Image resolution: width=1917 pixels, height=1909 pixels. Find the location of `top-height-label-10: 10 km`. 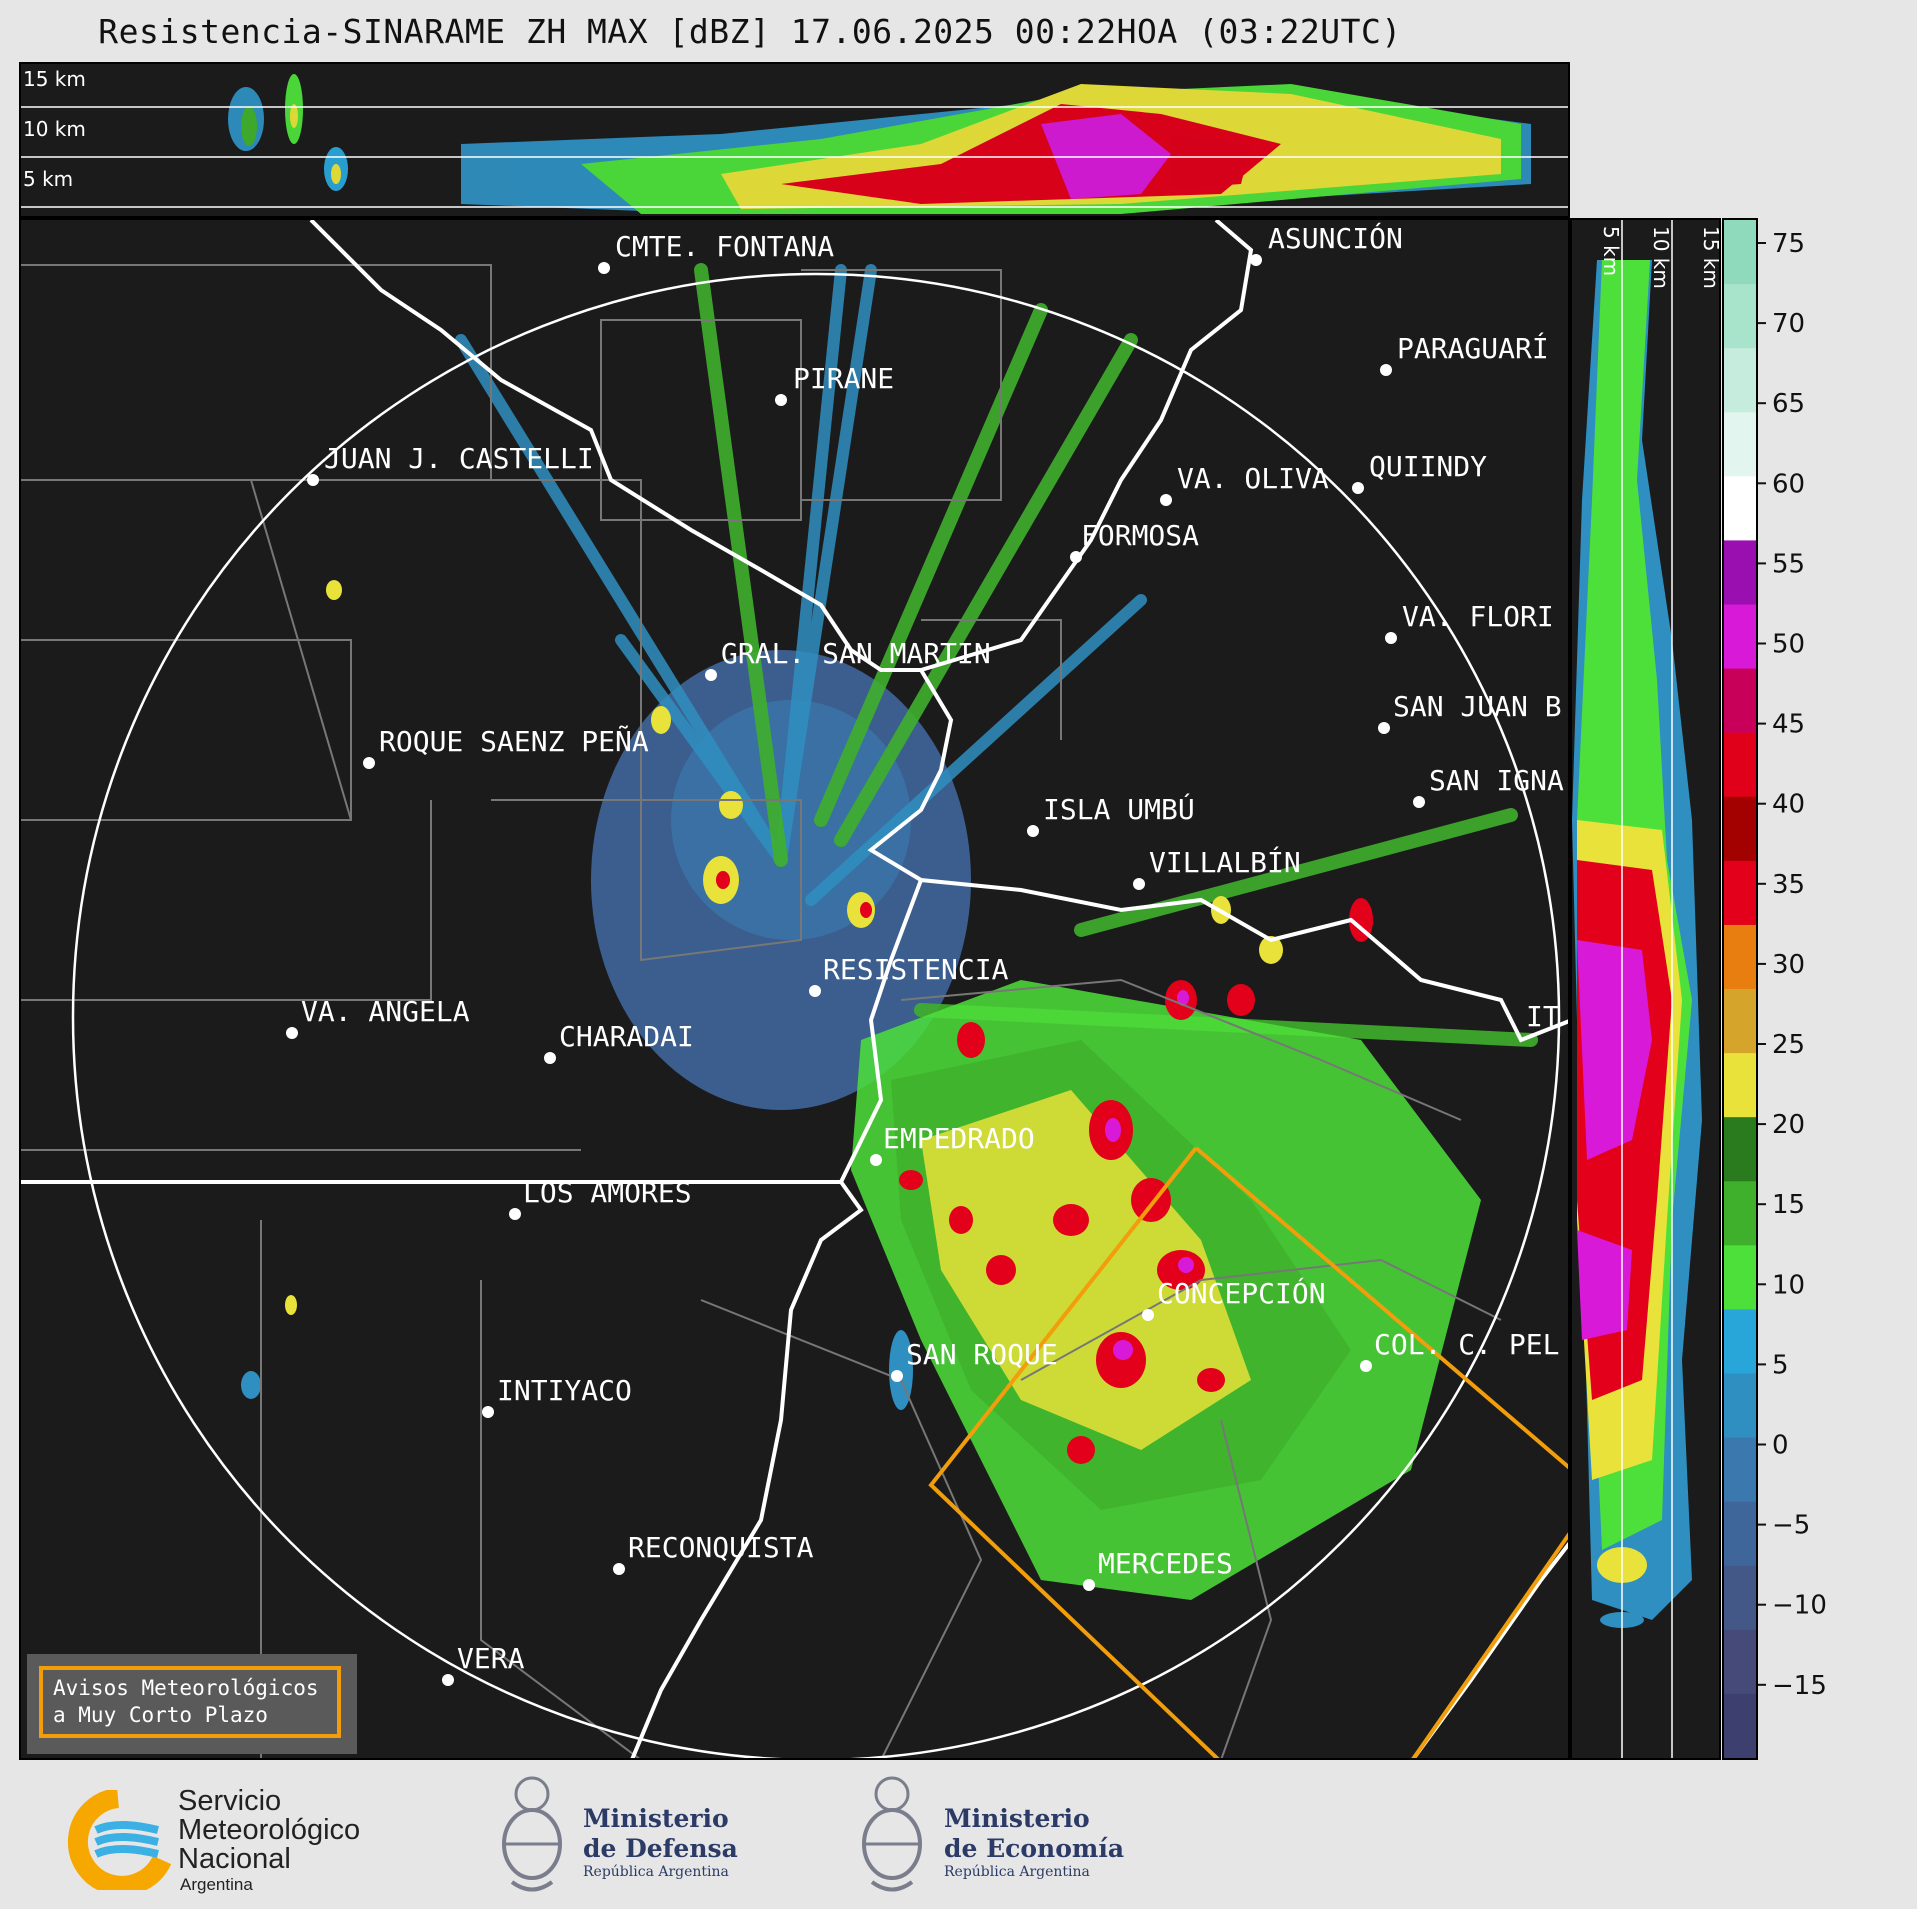

top-height-label-10: 10 km is located at coordinates (54, 129).